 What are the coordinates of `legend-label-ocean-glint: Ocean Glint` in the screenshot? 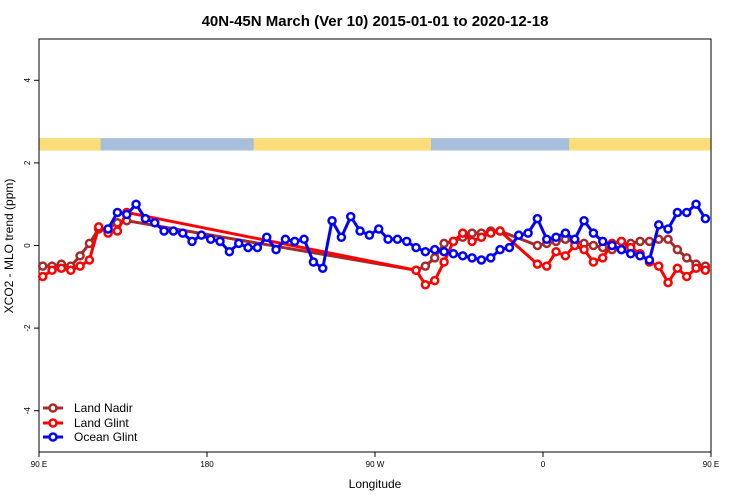 It's located at (106, 437).